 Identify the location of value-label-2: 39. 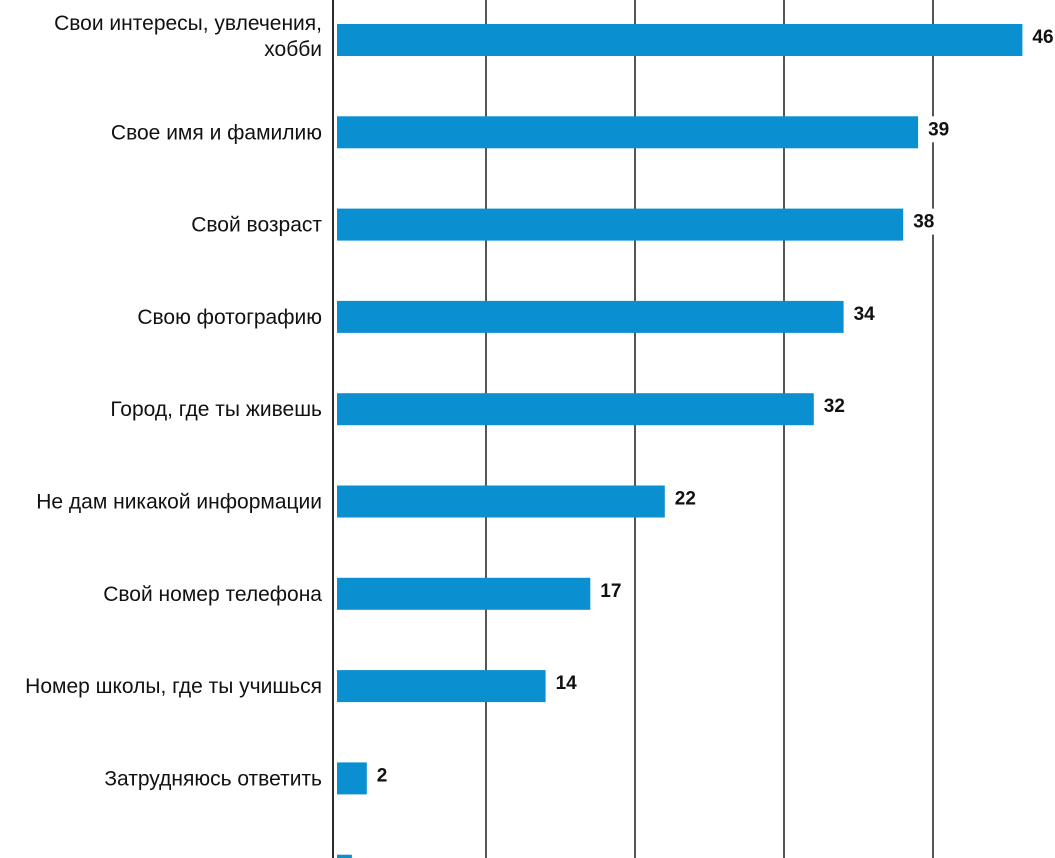
(938, 129).